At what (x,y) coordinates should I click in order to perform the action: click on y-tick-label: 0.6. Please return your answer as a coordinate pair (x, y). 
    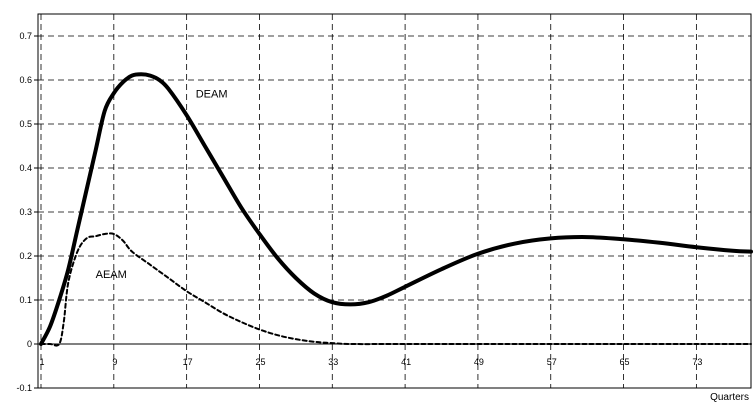
    Looking at the image, I should click on (25, 80).